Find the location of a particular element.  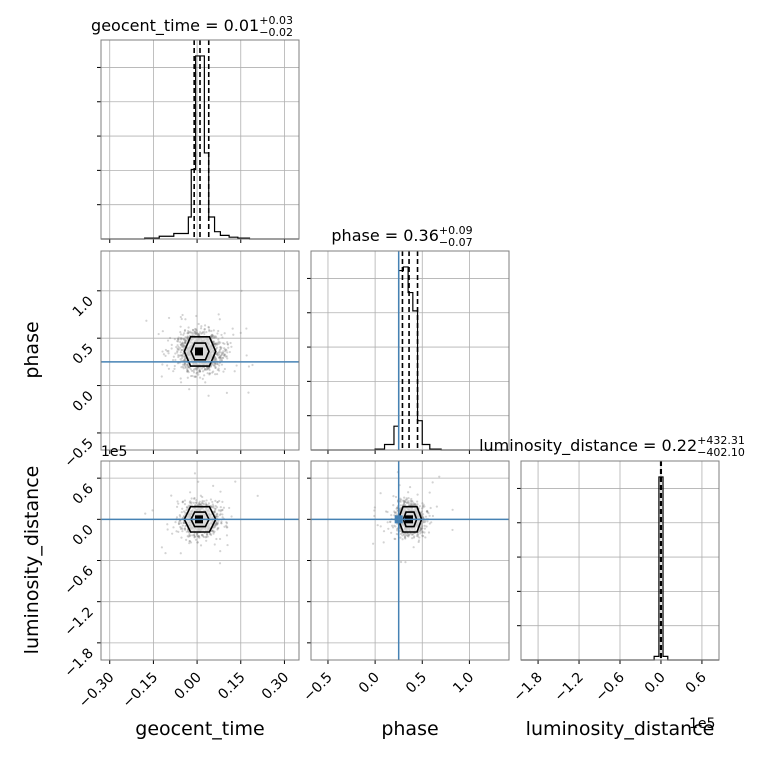

y-axis-label-phase: phase is located at coordinates (32, 349).